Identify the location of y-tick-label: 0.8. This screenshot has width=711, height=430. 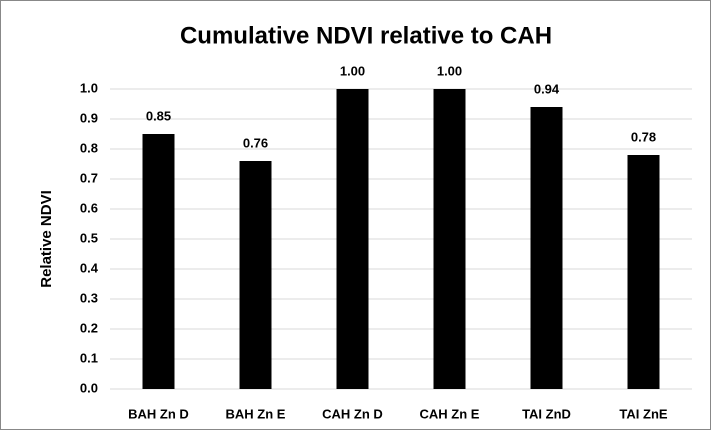
(89, 147).